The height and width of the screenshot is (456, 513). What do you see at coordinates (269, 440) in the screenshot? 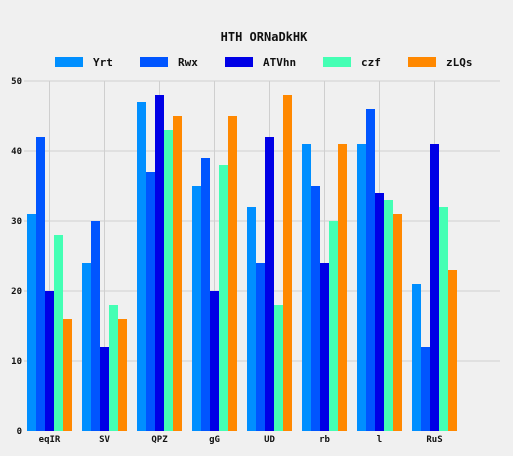
I see `x-tick-label-ud: UD` at bounding box center [269, 440].